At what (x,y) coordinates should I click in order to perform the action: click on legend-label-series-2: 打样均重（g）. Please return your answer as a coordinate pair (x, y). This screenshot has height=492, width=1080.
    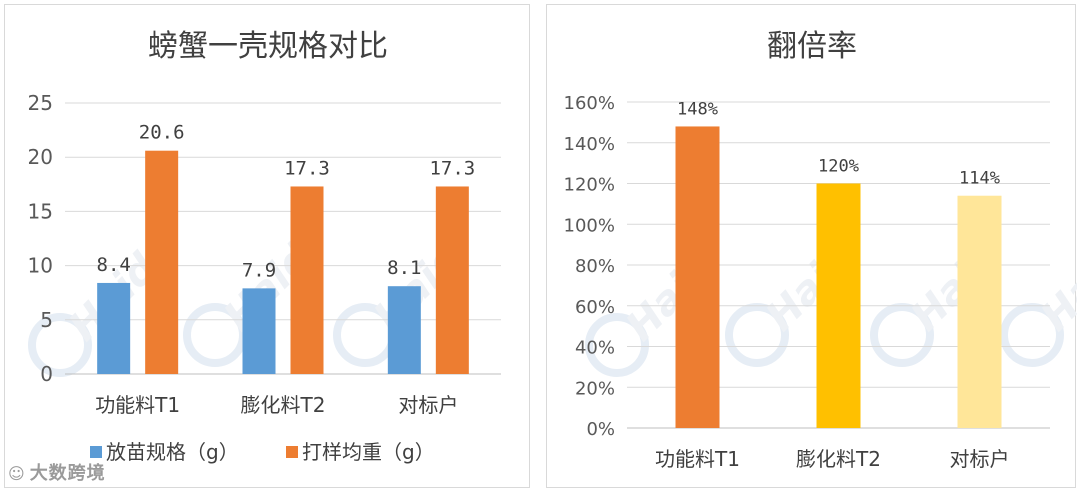
    Looking at the image, I should click on (368, 452).